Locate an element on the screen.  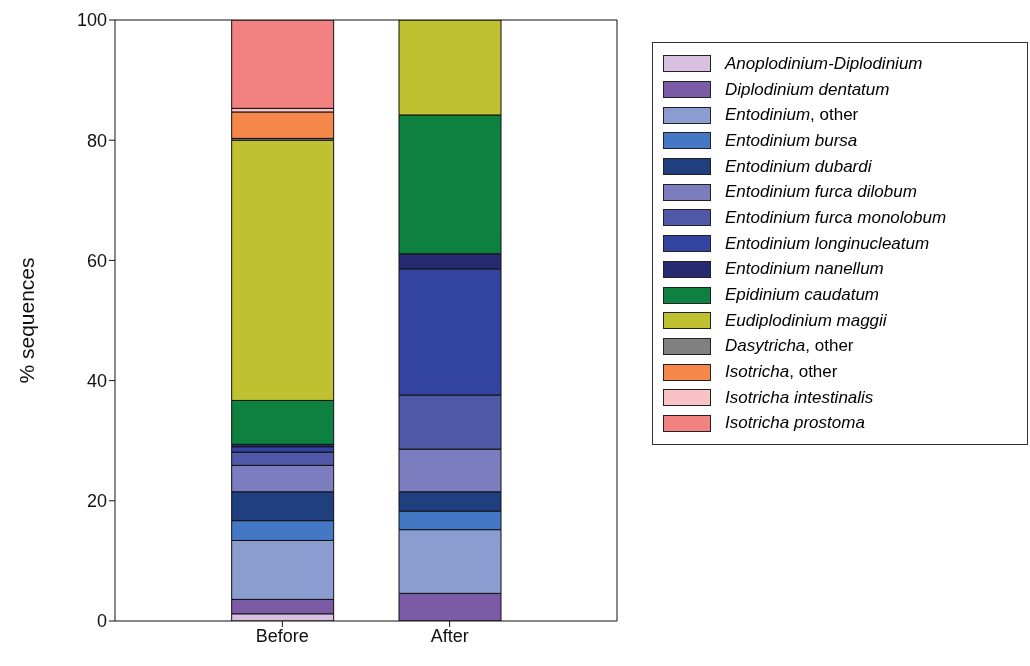
y-tick-label: 40 is located at coordinates (96, 380).